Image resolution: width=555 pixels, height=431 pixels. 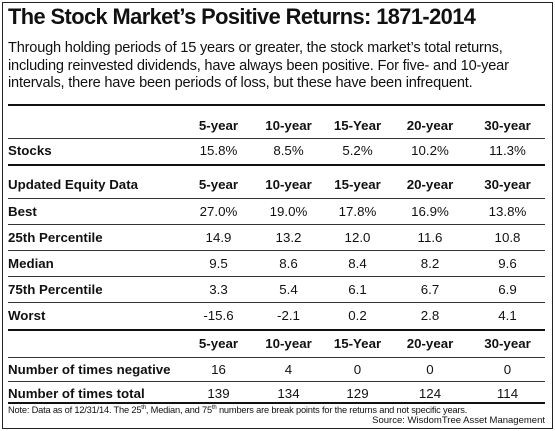 I want to click on table-cell: 15.8%, so click(x=218, y=150).